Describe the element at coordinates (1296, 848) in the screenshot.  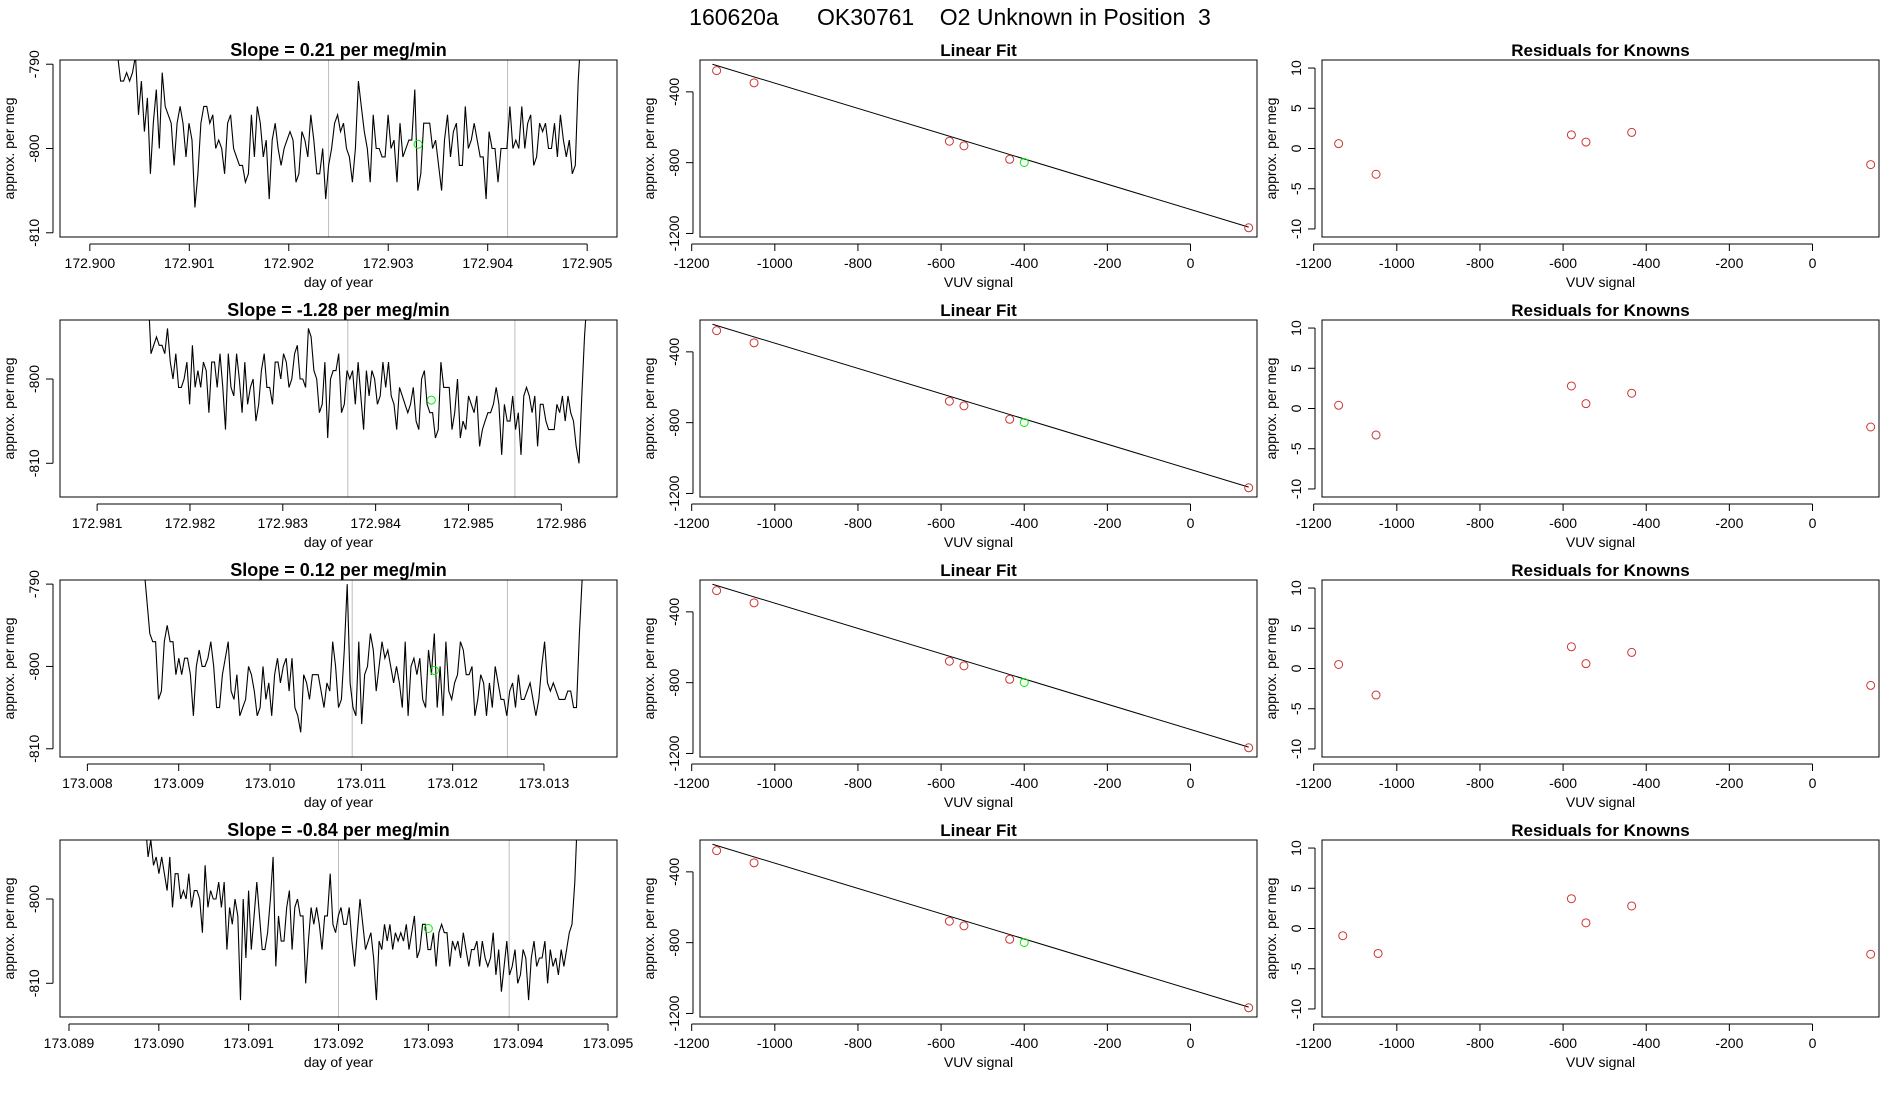
I see `y-tick-label: 10` at that location.